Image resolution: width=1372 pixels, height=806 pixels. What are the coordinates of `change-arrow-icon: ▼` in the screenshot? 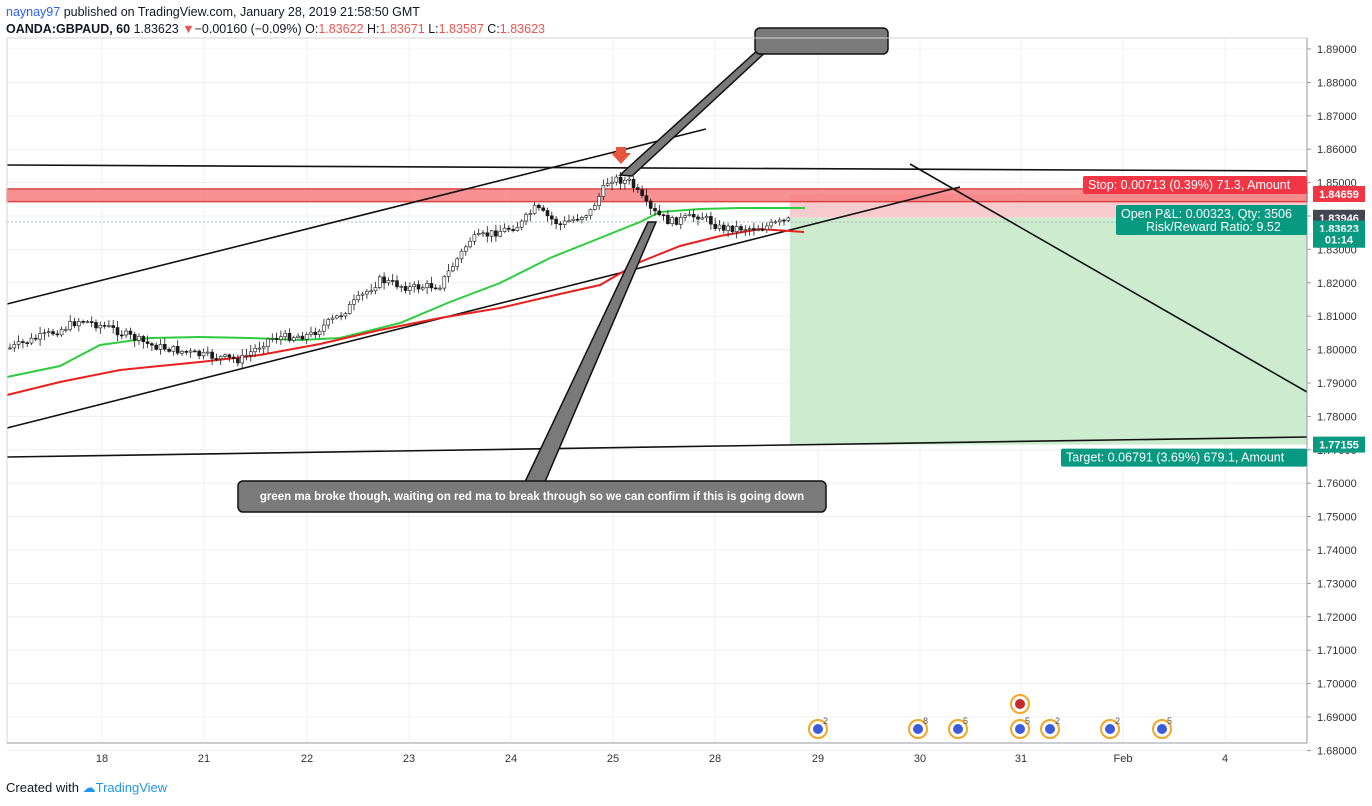 It's located at (188, 29).